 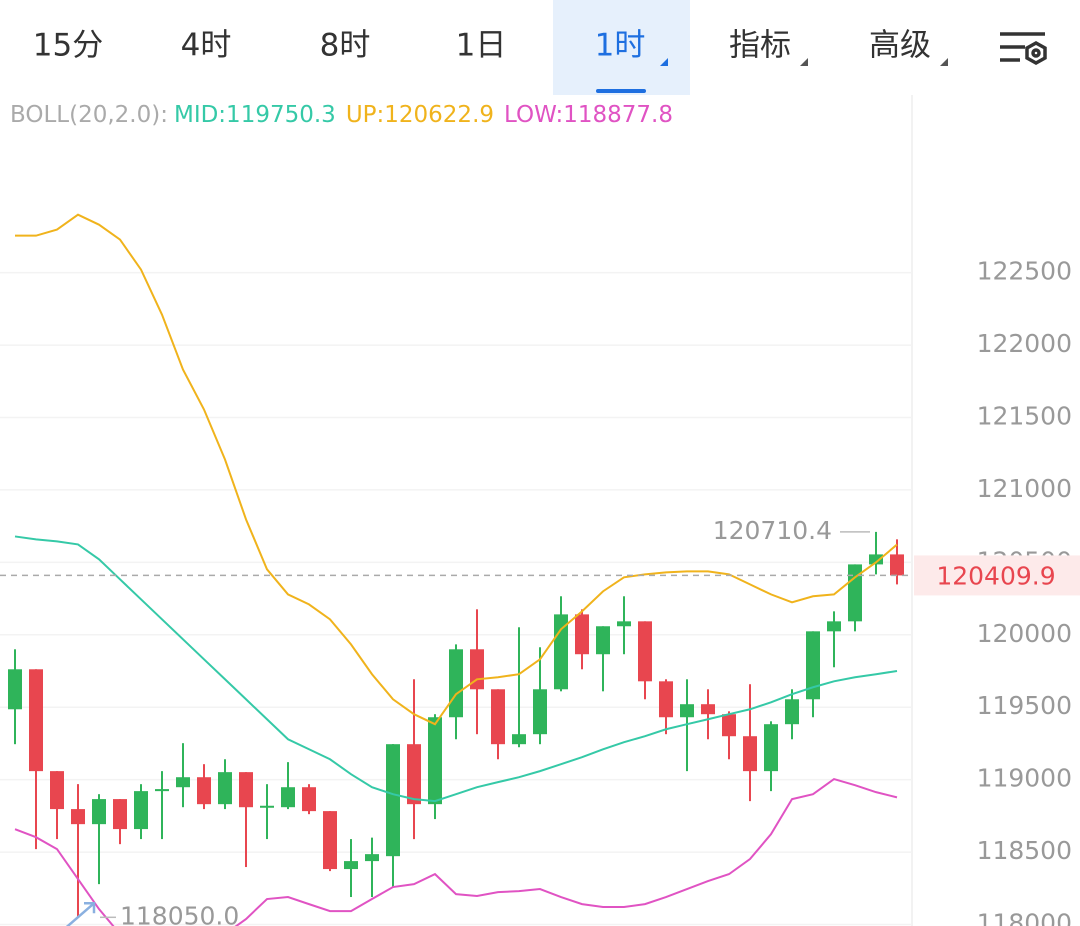 I want to click on y-tick-label: 119500, so click(x=1024, y=705).